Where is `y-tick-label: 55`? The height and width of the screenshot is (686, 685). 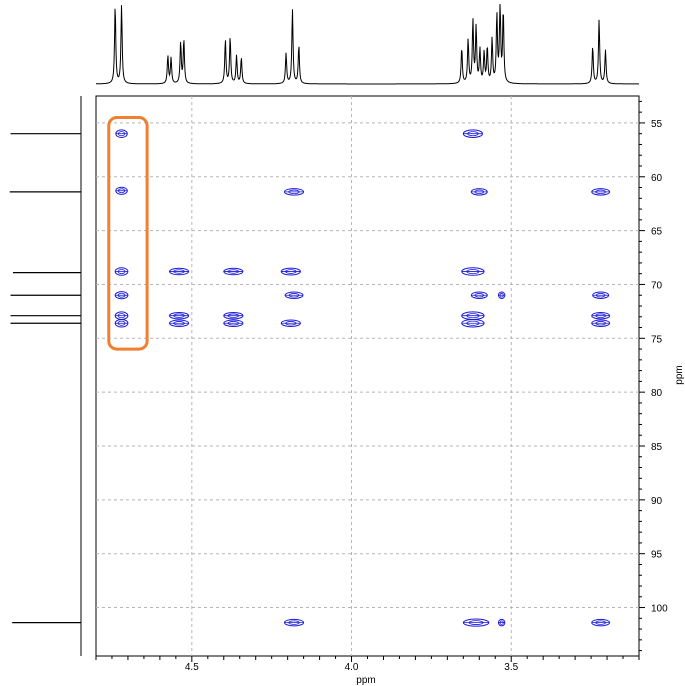 y-tick-label: 55 is located at coordinates (657, 124).